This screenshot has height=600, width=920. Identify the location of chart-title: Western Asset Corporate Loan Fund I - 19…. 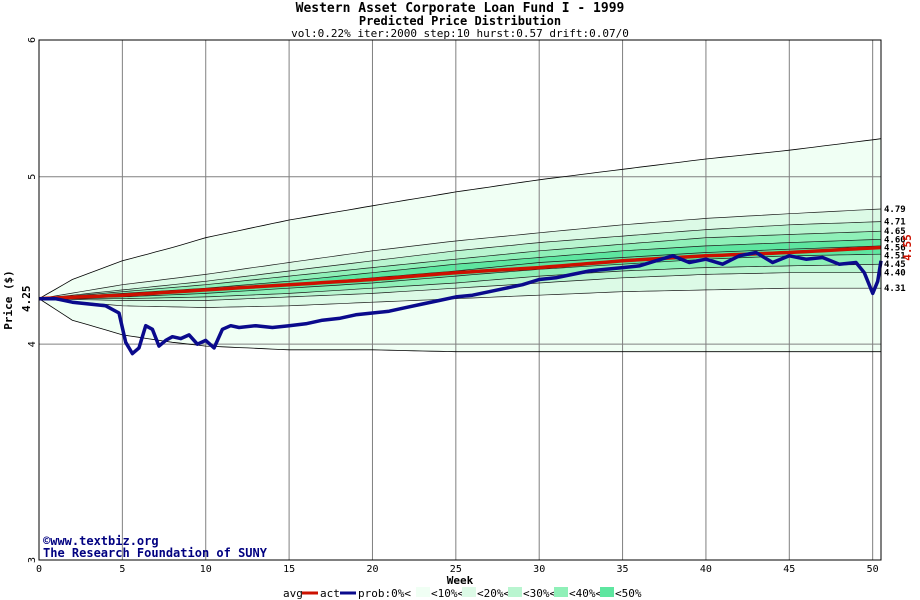
(460, 8).